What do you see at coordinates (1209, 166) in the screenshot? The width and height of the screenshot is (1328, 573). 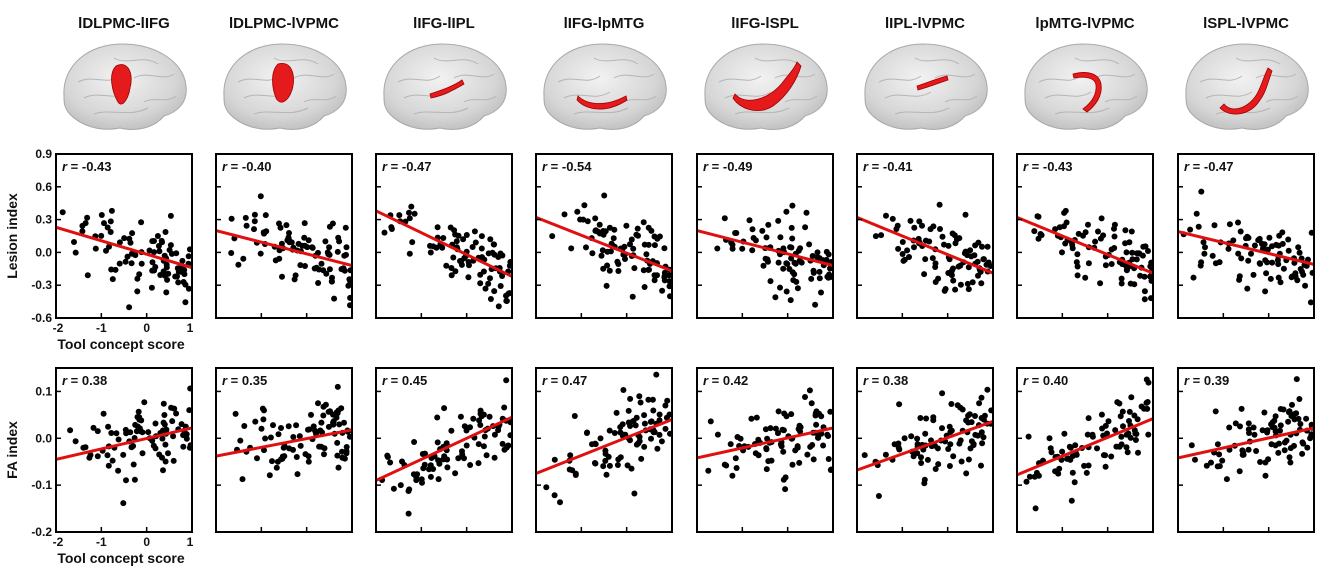 I see `r-value-label: r = -0.47` at bounding box center [1209, 166].